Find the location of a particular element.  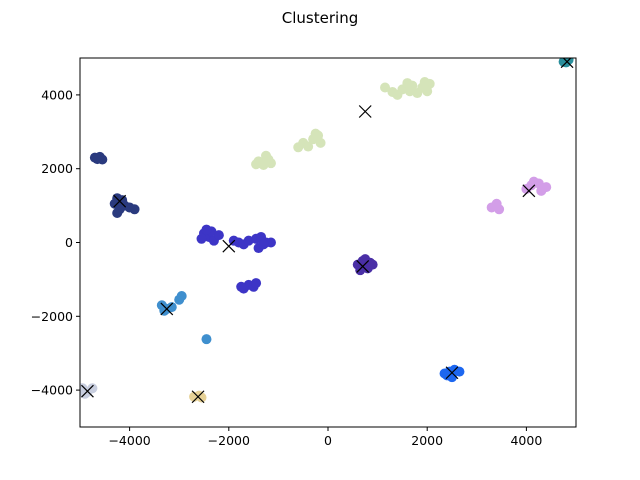

x-tick-label: 0 is located at coordinates (328, 440).